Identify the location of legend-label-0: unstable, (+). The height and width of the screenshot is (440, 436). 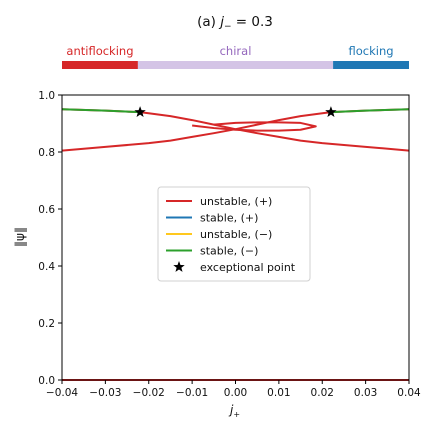
(236, 201).